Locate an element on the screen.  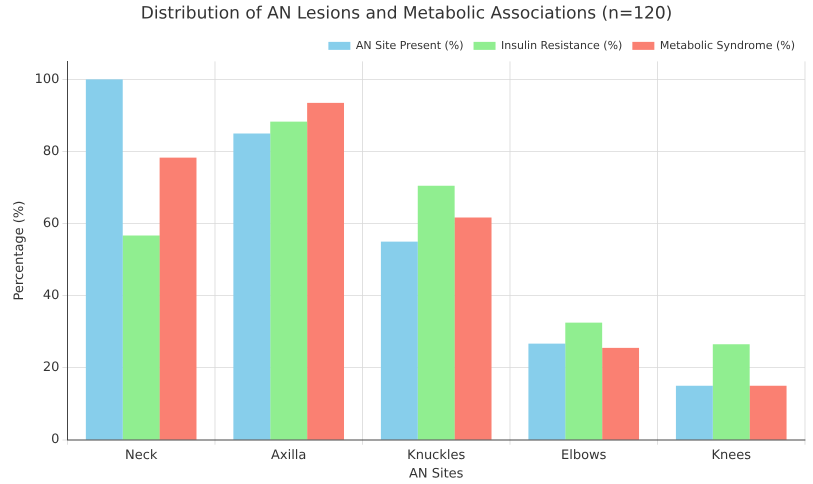
y-tick-label: 100 is located at coordinates (47, 79).